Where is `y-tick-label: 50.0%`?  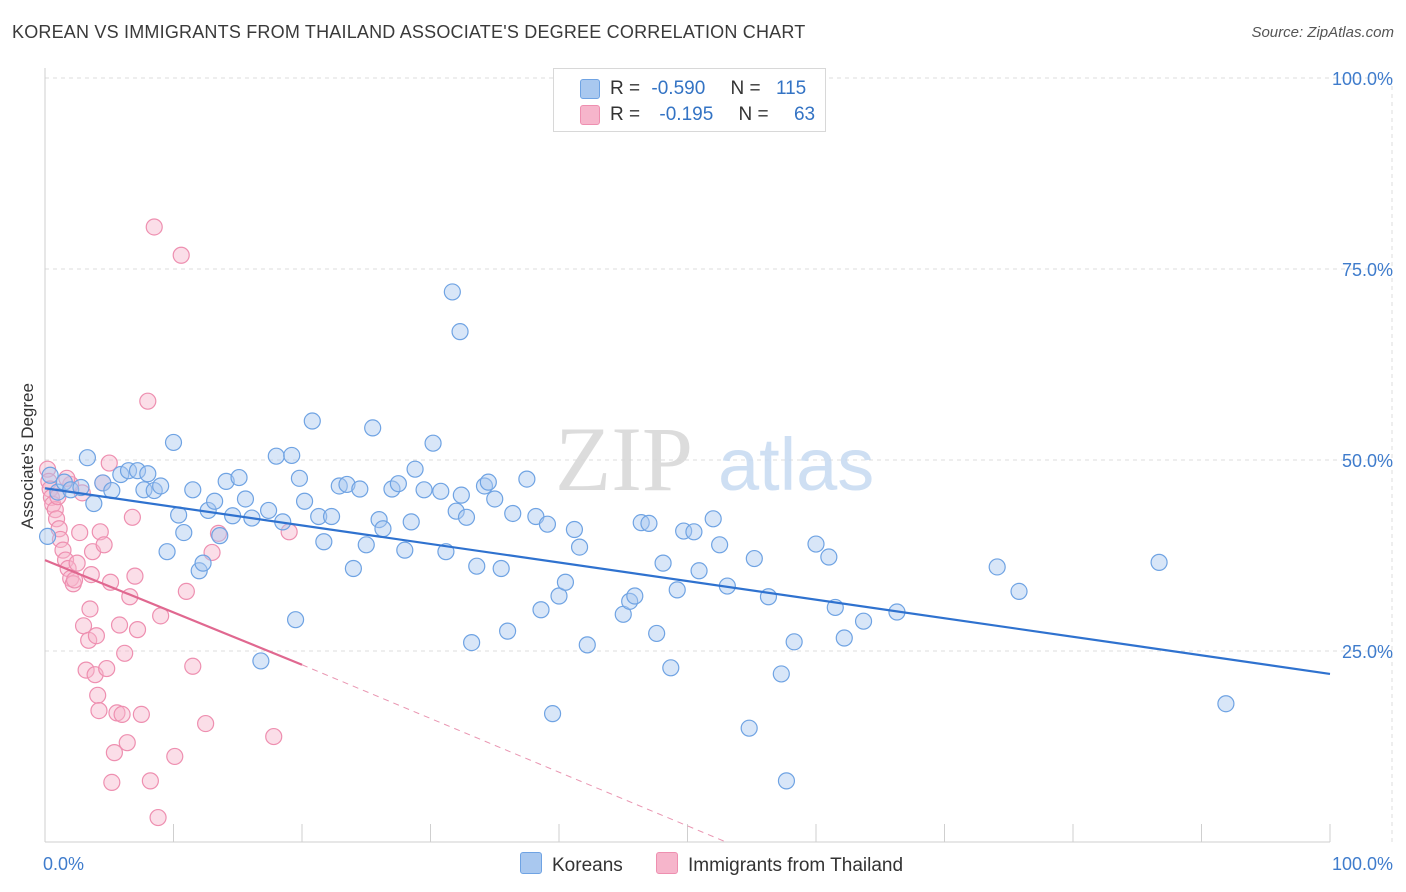
y-tick-label: 50.0% is located at coordinates (1367, 461).